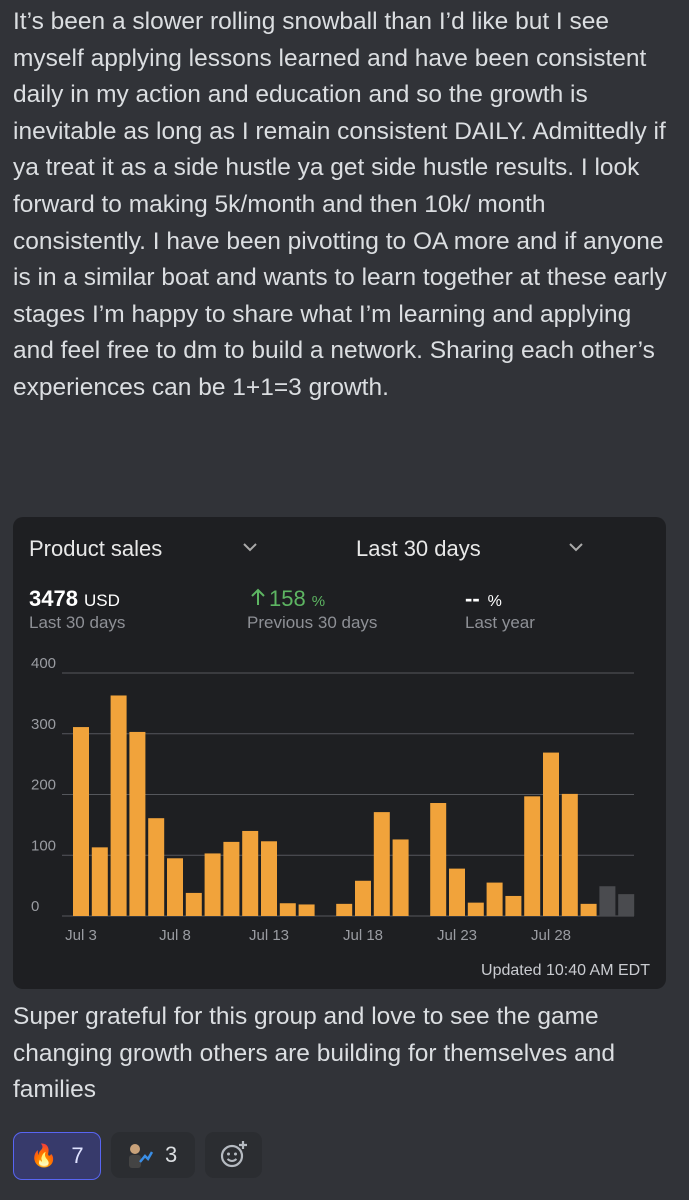 This screenshot has width=689, height=1200. Describe the element at coordinates (81, 935) in the screenshot. I see `x-tick-label: Jul 3` at that location.